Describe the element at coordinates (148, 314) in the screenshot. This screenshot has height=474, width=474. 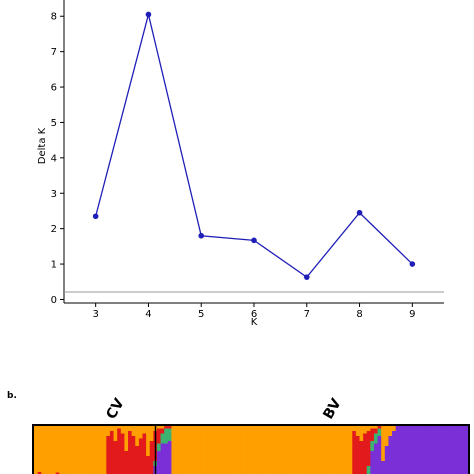
I see `x-tick-label: 4` at that location.